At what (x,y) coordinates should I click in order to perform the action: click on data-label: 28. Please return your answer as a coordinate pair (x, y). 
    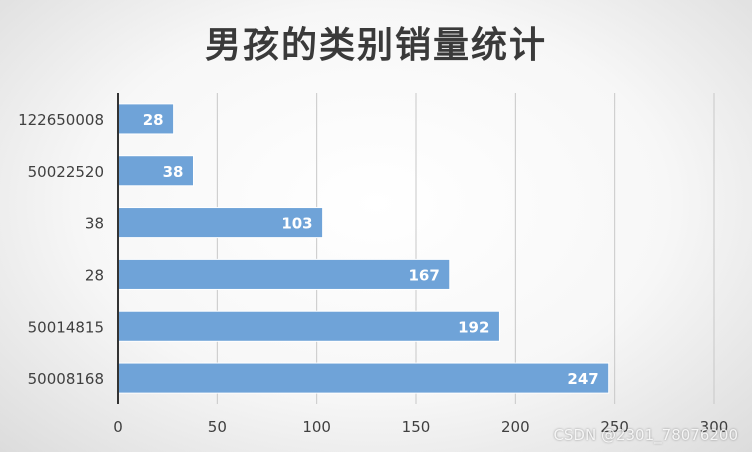
    Looking at the image, I should click on (153, 120).